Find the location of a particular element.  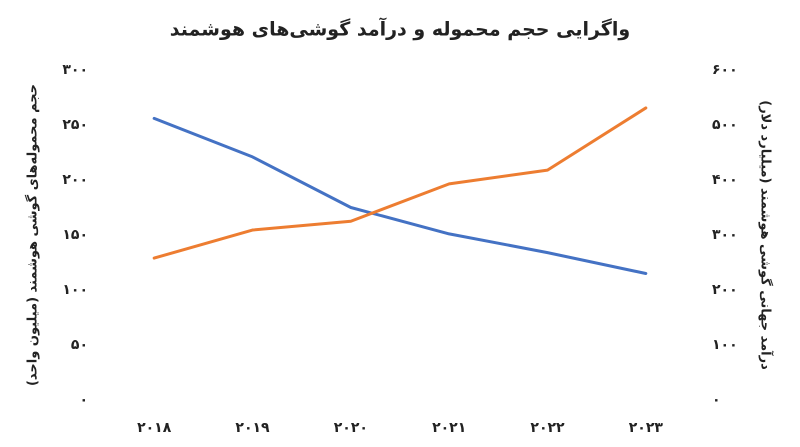

y-axis-title: حجم محموله‌های گوشی هوشمند (میلیون واحد) is located at coordinates (33, 235).